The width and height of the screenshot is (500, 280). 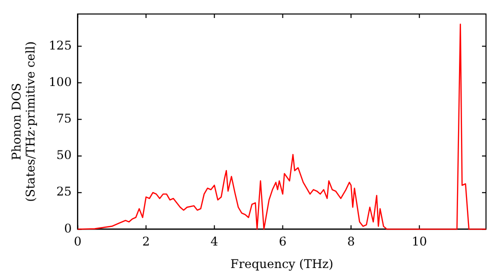 What do you see at coordinates (60, 45) in the screenshot?
I see `y-tick-label: 125` at bounding box center [60, 45].